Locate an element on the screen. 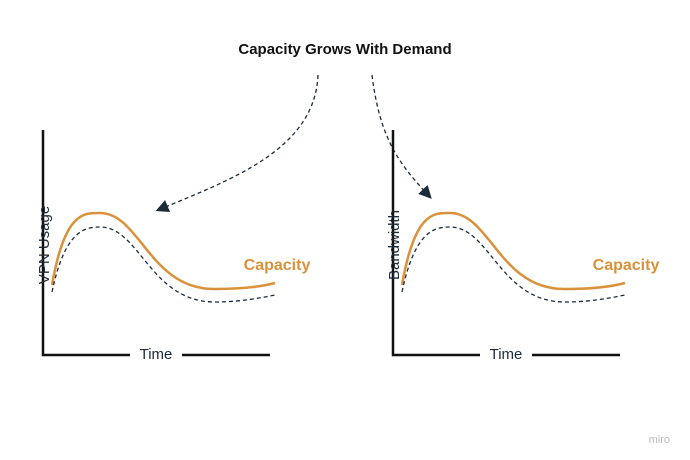 This screenshot has height=460, width=690. y-label: Bandwidth is located at coordinates (394, 245).